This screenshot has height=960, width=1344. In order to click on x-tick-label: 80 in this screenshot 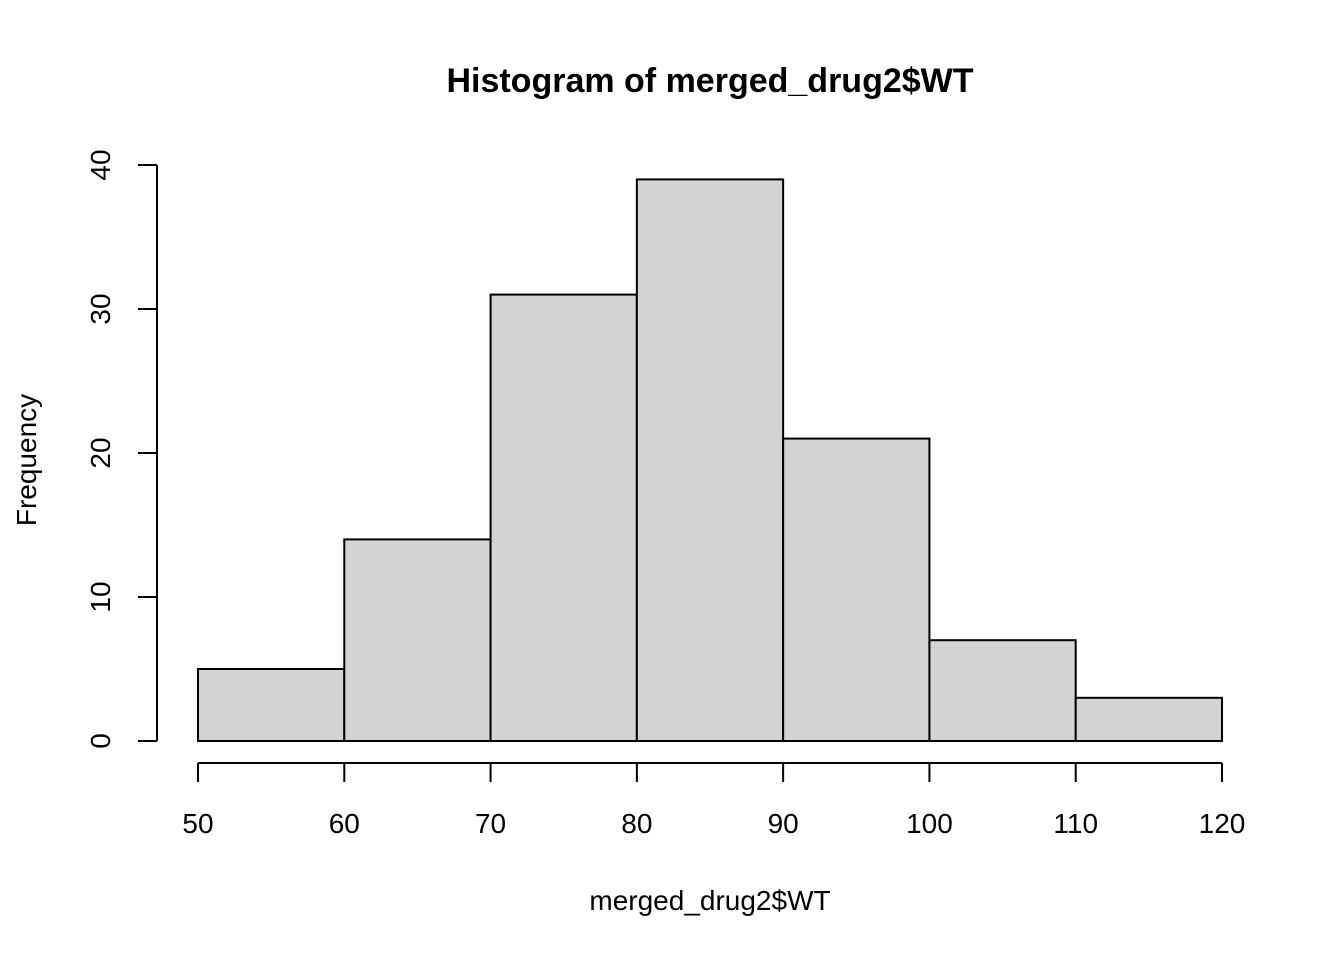, I will do `click(636, 823)`.